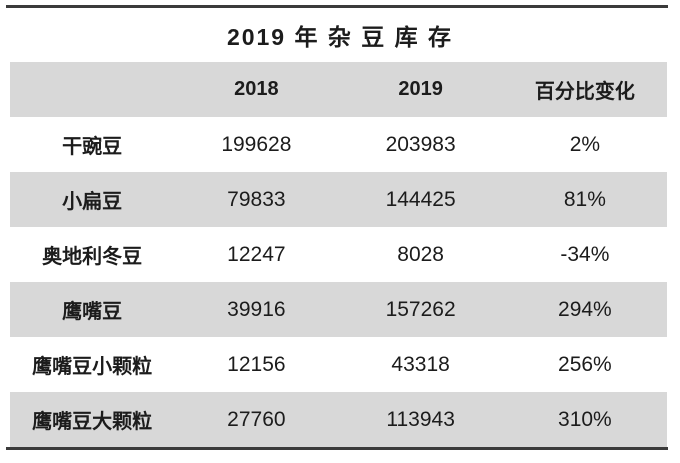 This screenshot has height=463, width=680. What do you see at coordinates (92, 257) in the screenshot?
I see `row-name: 奥地利冬豆` at bounding box center [92, 257].